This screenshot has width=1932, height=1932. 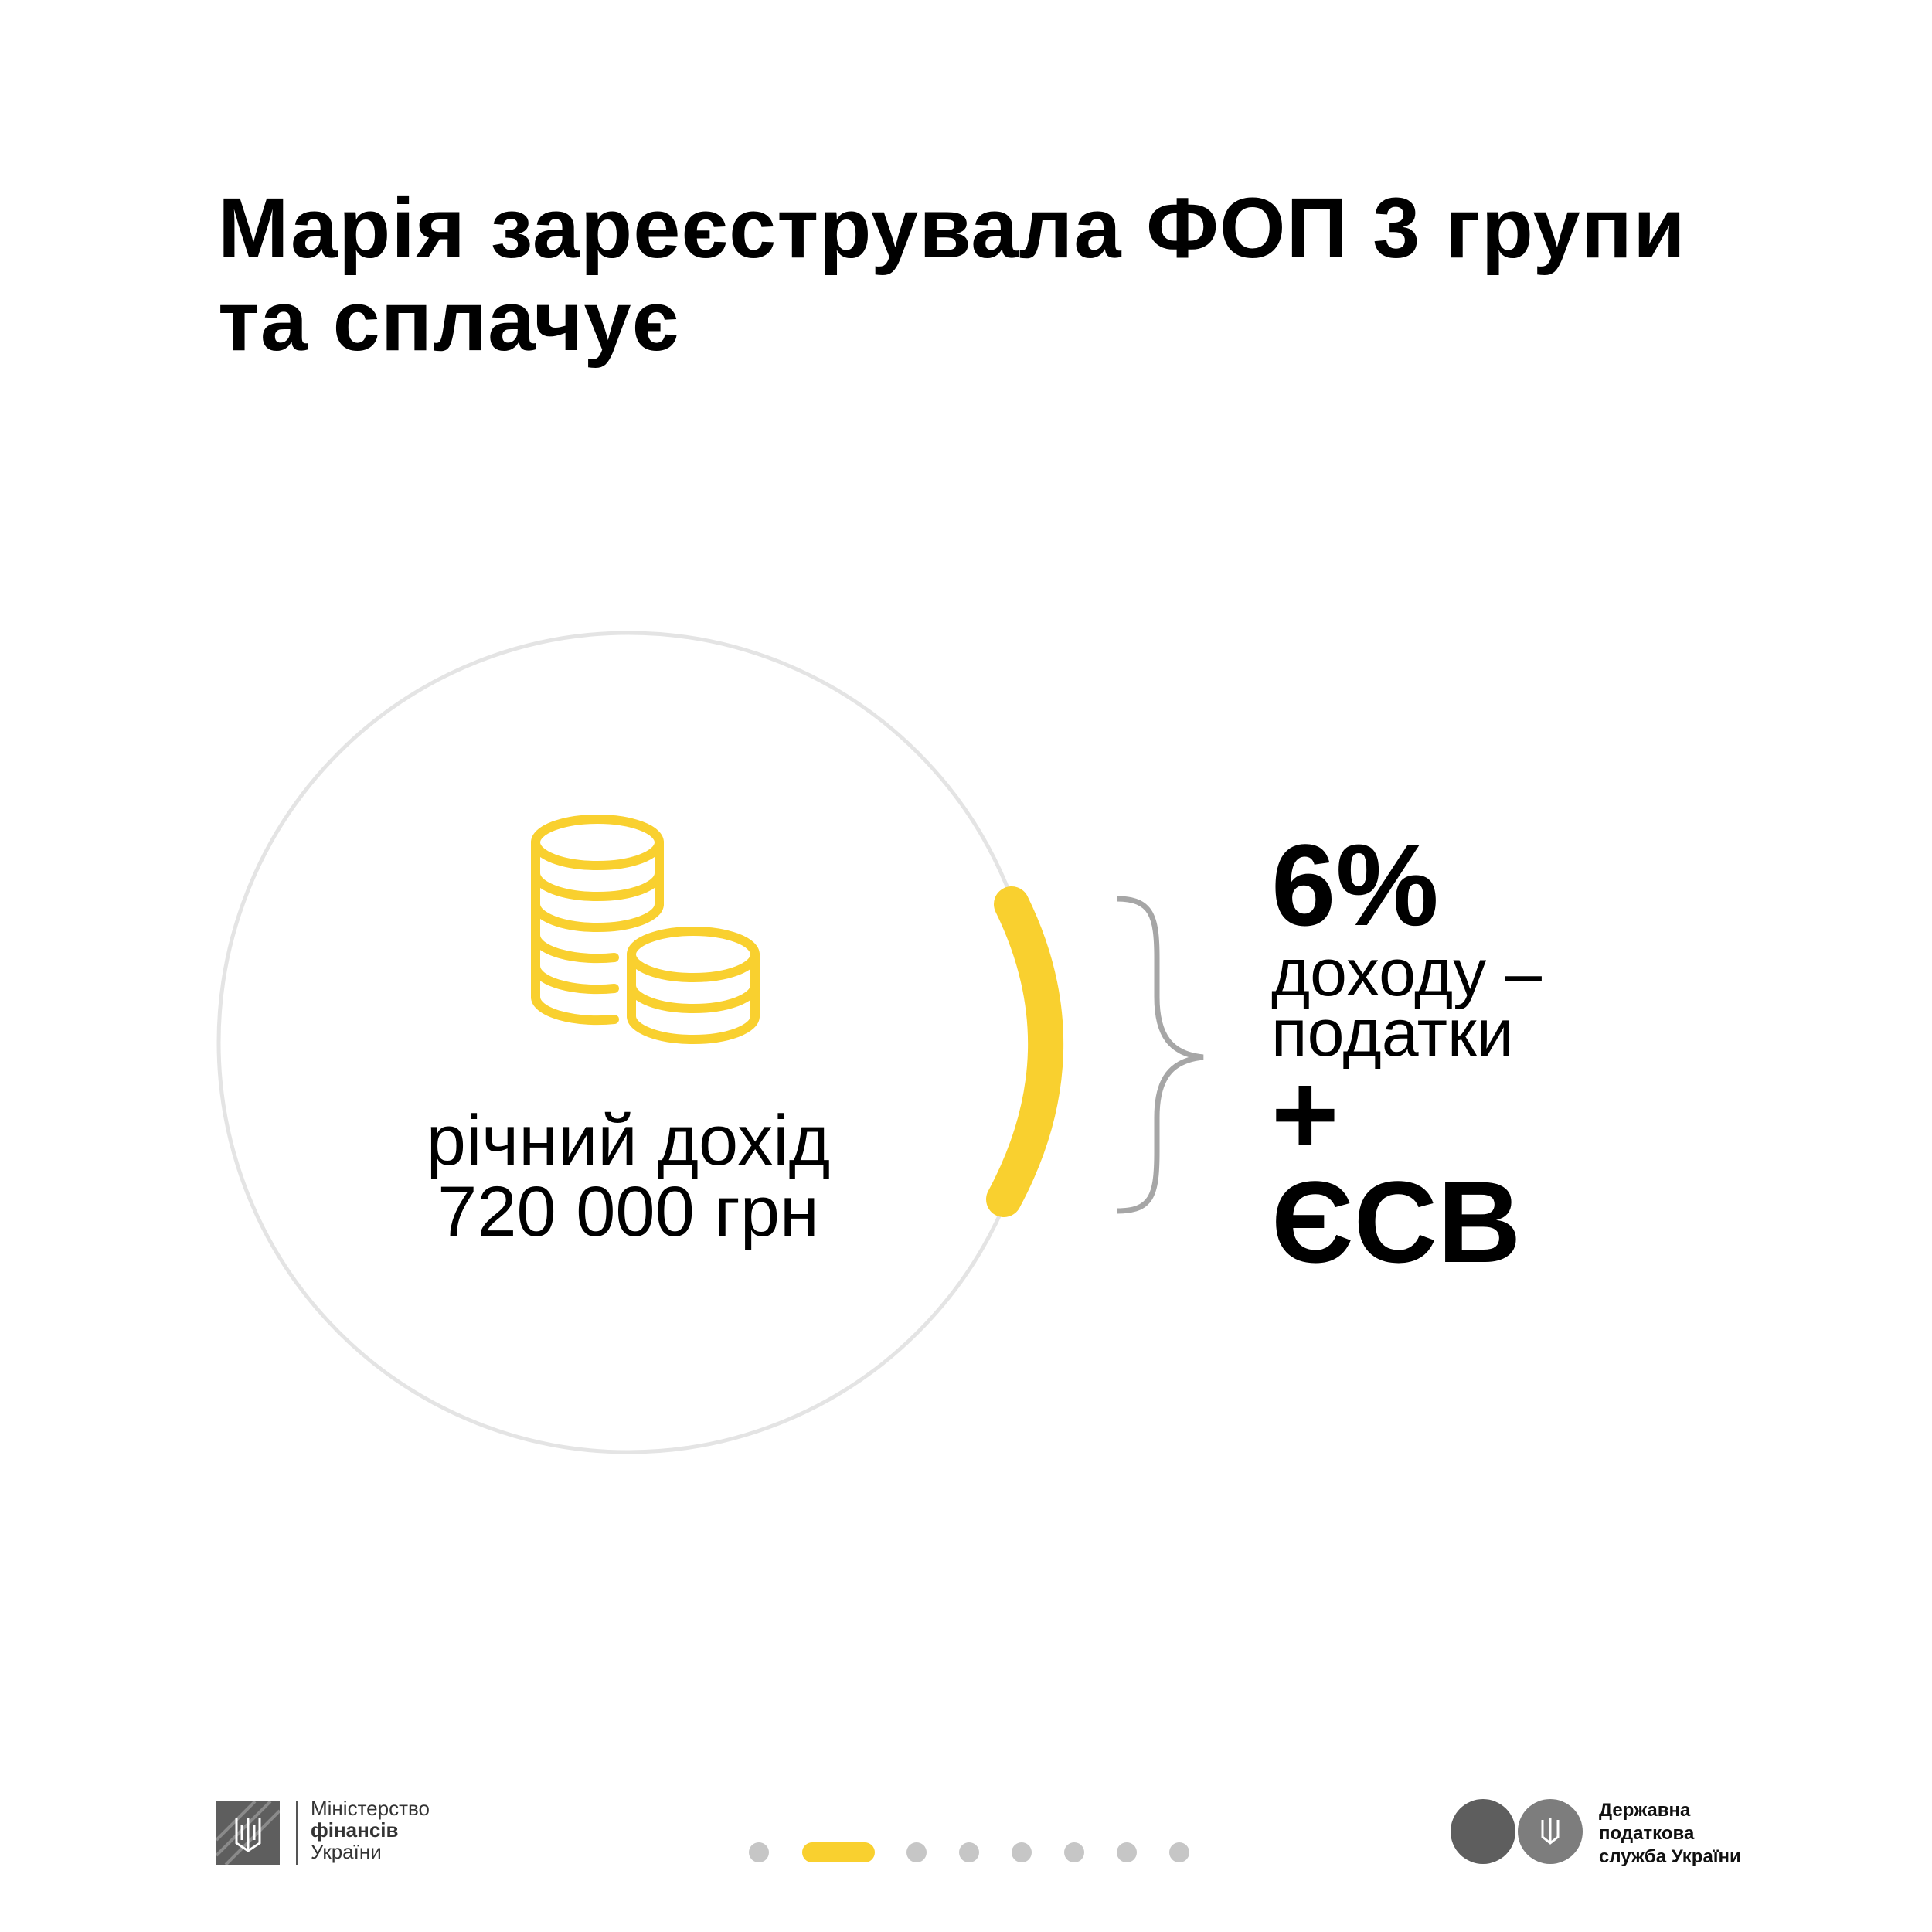 I want to click on esv-label: ЄСВ, so click(x=1397, y=1222).